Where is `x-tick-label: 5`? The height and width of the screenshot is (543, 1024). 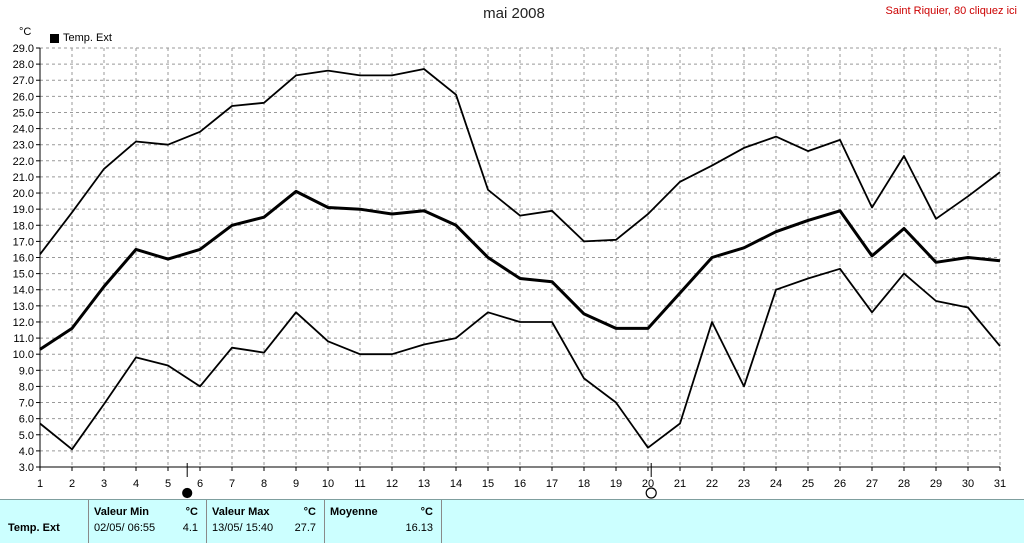
x-tick-label: 5 is located at coordinates (168, 484).